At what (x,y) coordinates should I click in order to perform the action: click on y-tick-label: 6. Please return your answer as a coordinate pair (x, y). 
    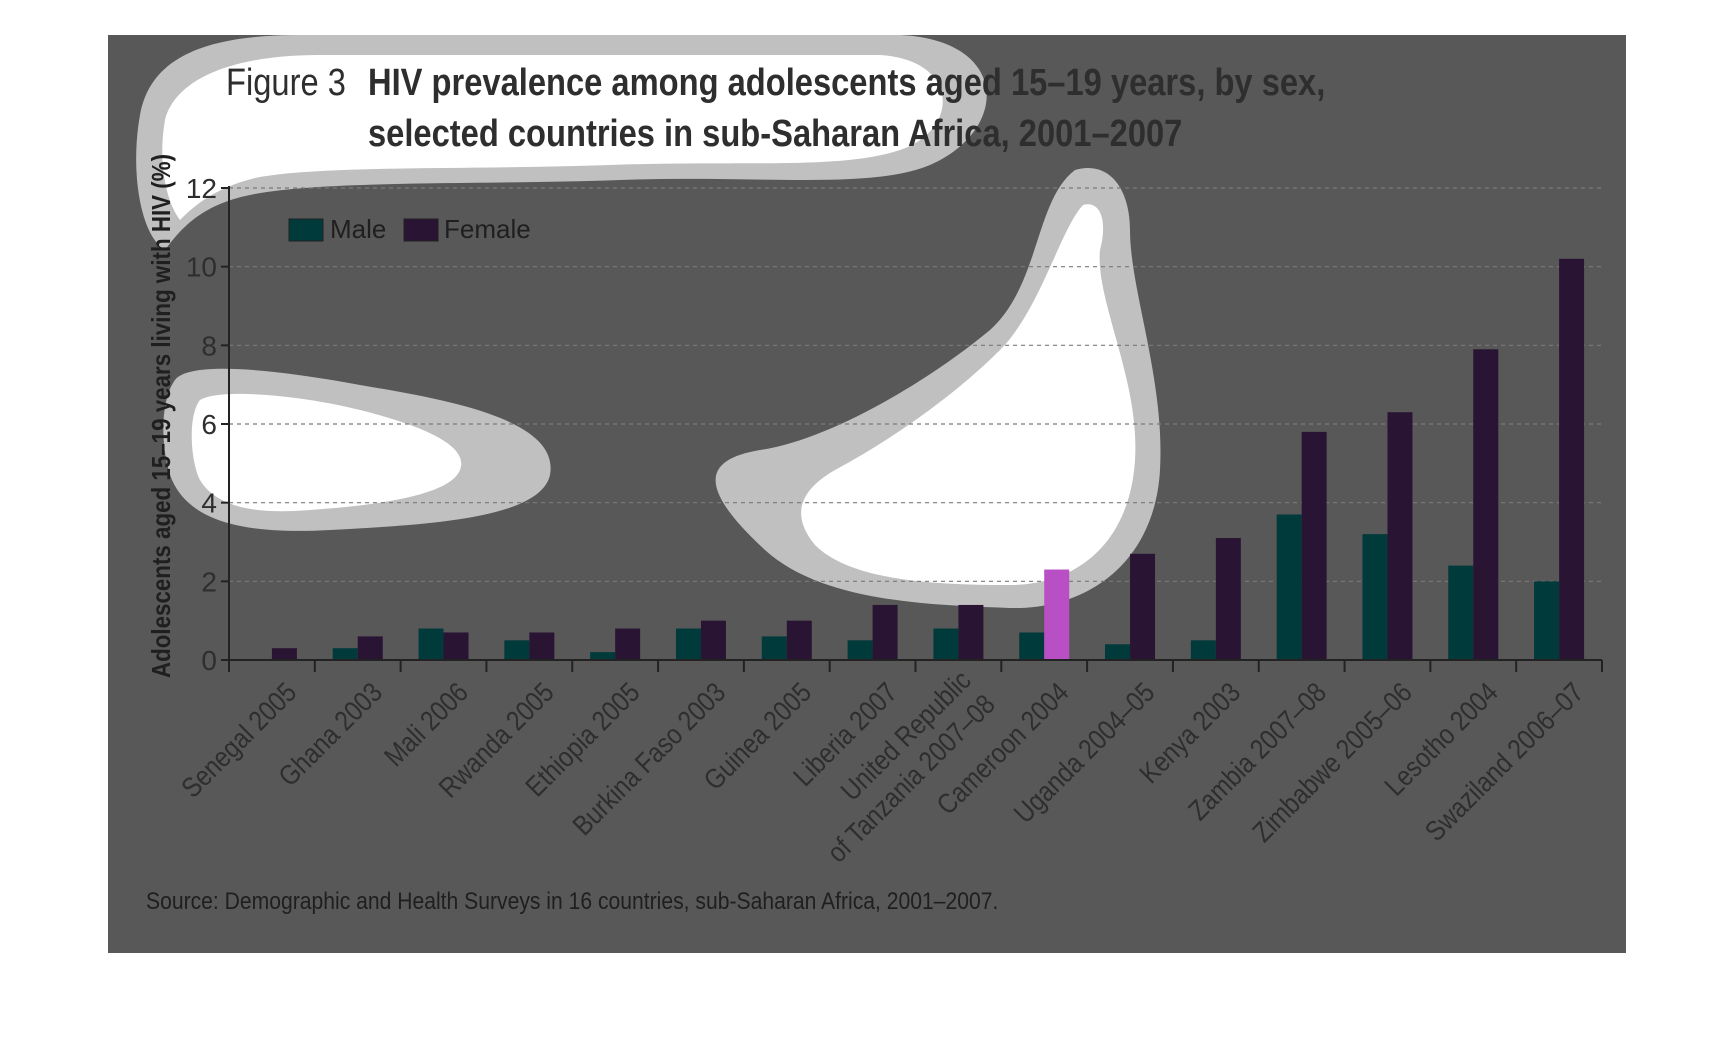
    Looking at the image, I should click on (209, 424).